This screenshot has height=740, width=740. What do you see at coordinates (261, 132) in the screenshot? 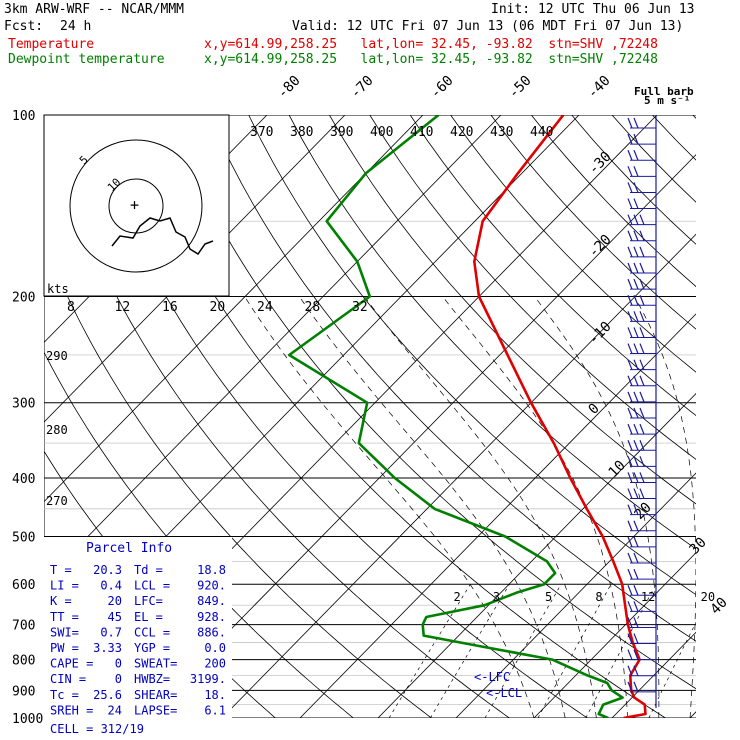
I see `theta-label: 370` at bounding box center [261, 132].